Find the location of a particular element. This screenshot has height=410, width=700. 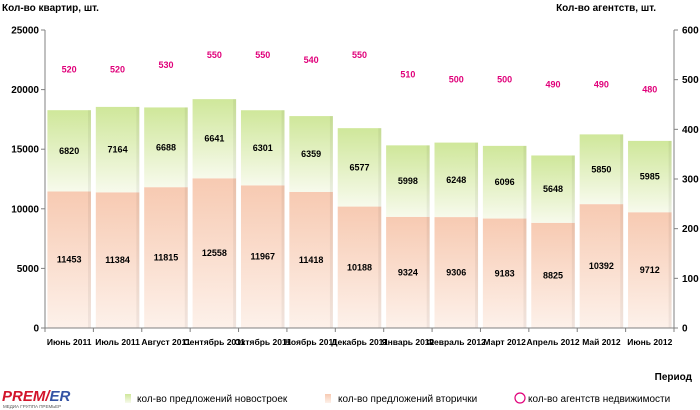

data-label-secondary: 11453 is located at coordinates (69, 260).